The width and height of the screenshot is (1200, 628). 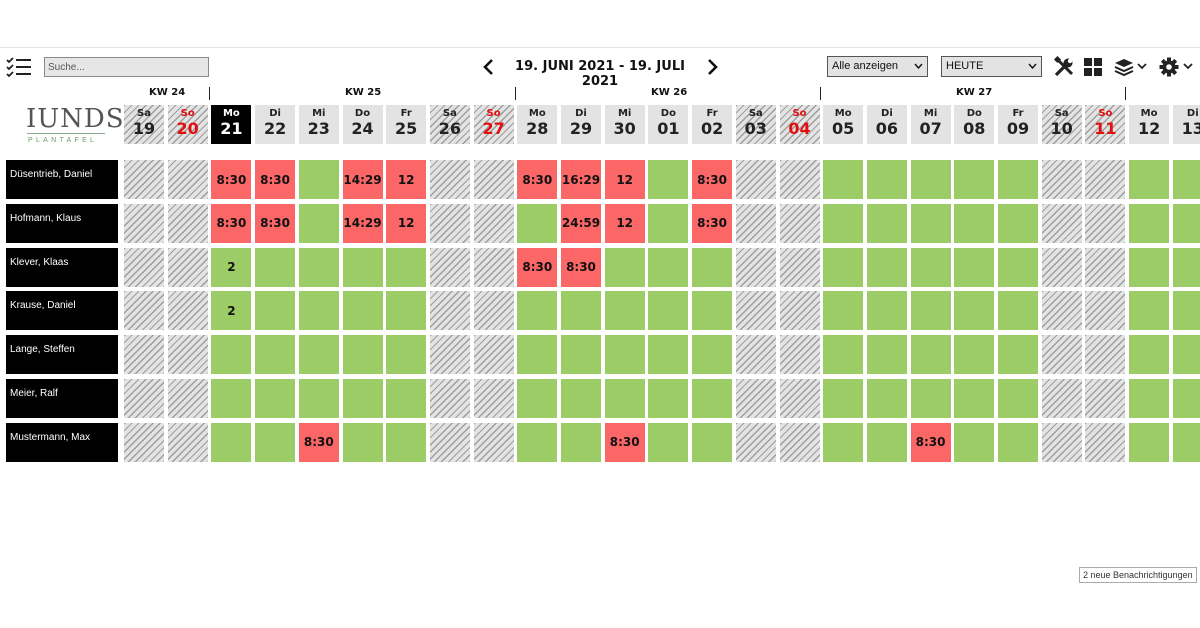 What do you see at coordinates (799, 124) in the screenshot?
I see `day-header: So 04` at bounding box center [799, 124].